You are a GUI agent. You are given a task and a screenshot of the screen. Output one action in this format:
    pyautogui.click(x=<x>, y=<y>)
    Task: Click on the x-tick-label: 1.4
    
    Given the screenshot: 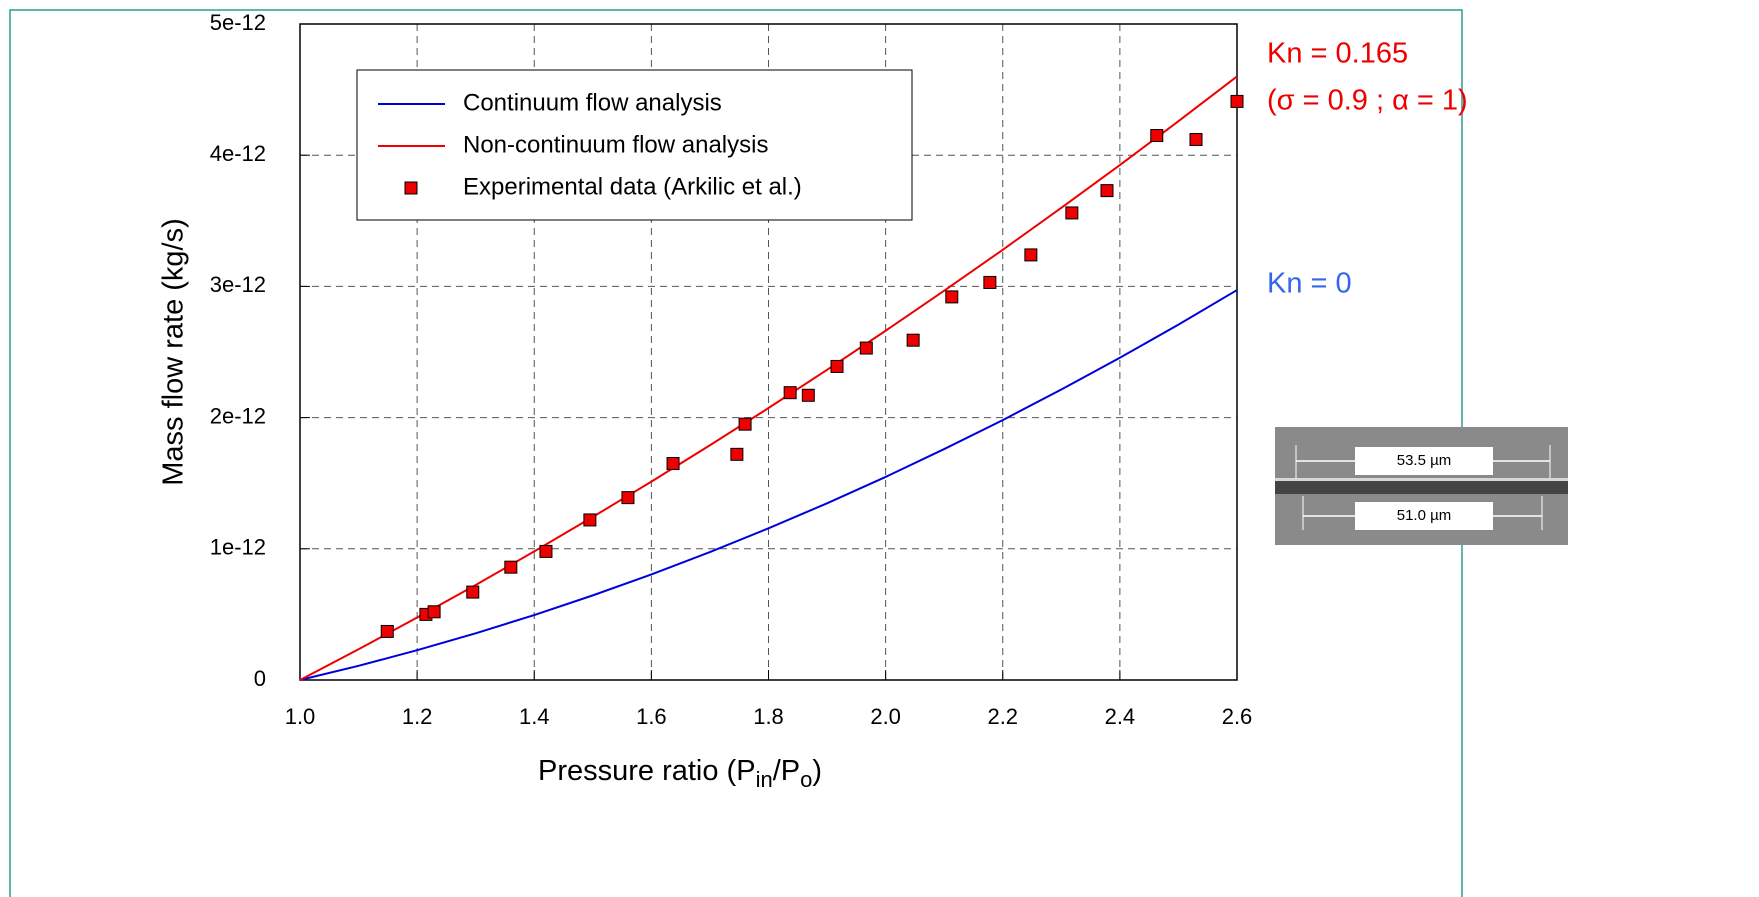 What is the action you would take?
    pyautogui.click(x=534, y=716)
    